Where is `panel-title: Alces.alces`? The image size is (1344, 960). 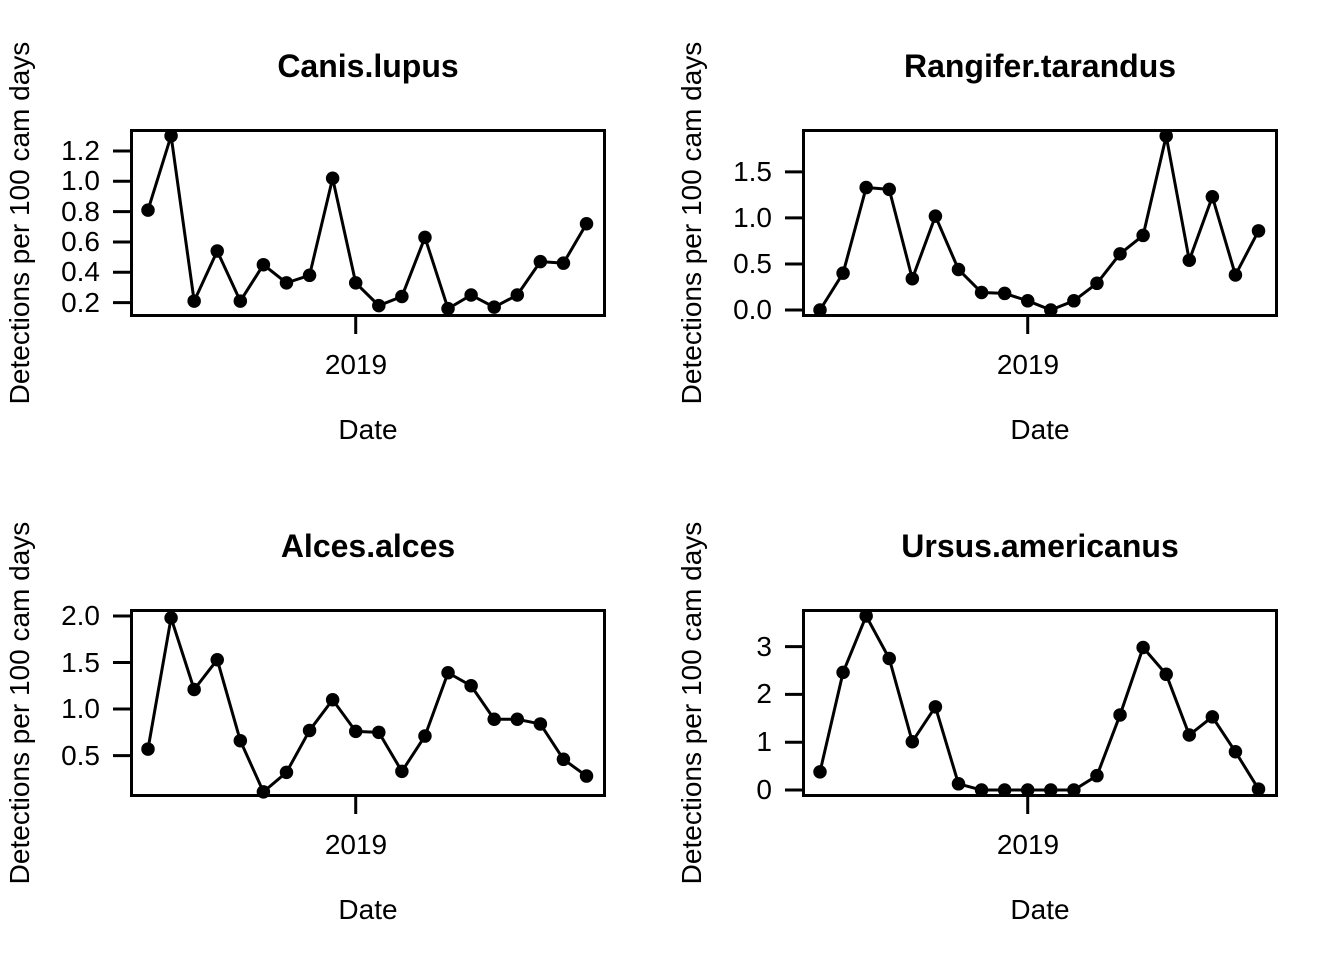 panel-title: Alces.alces is located at coordinates (368, 546).